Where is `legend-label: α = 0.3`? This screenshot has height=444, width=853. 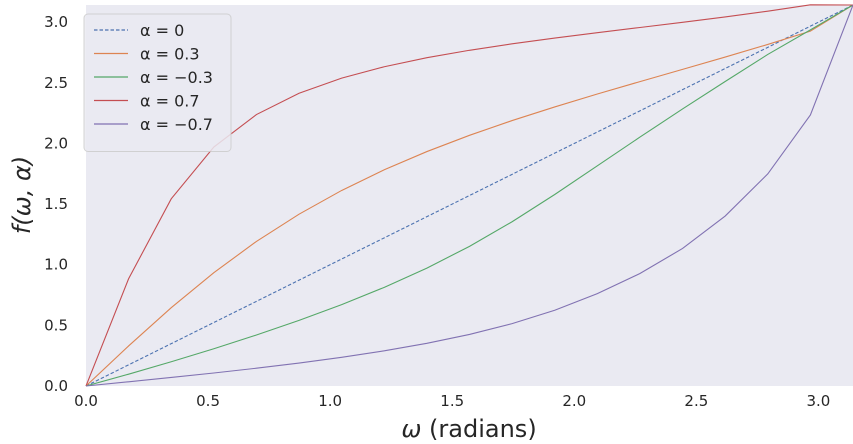
legend-label: α = 0.3 is located at coordinates (170, 54).